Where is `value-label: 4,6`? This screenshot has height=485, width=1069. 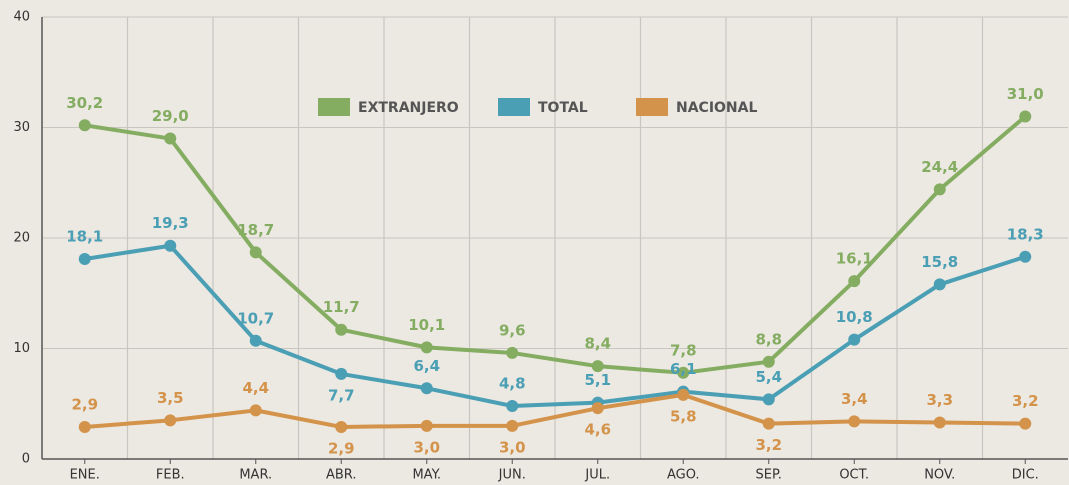 value-label: 4,6 is located at coordinates (597, 430).